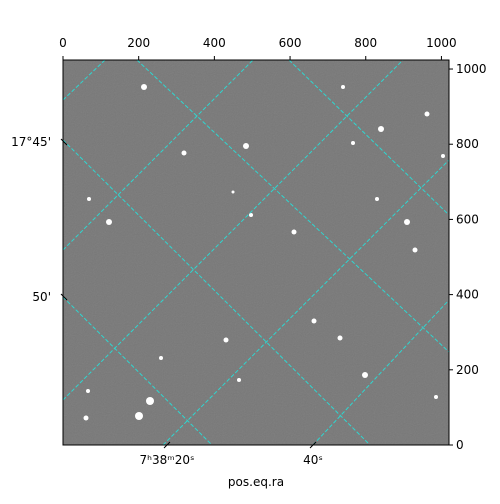  Describe the element at coordinates (471, 69) in the screenshot. I see `y-tick-label: 1000` at that location.